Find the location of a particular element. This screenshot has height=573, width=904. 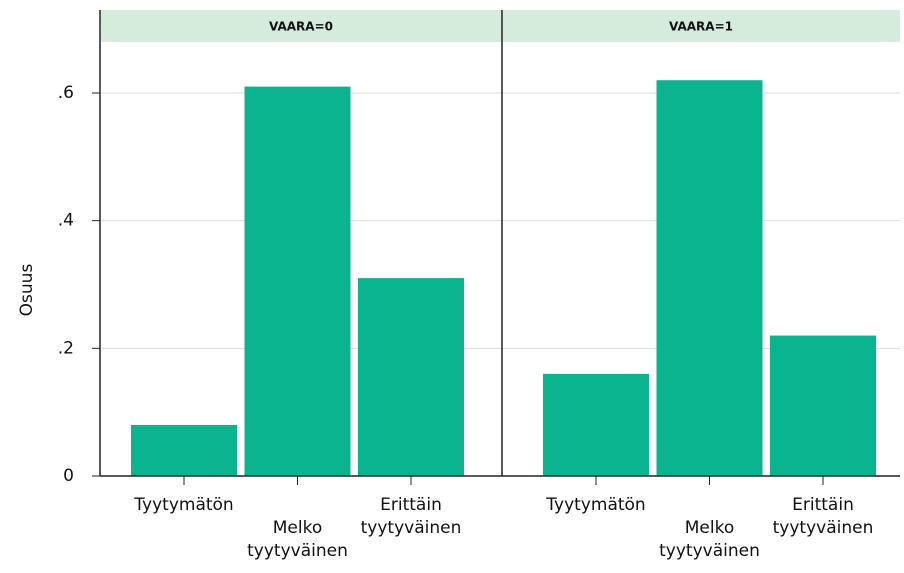

panel-title: VAARA=1 is located at coordinates (701, 27).